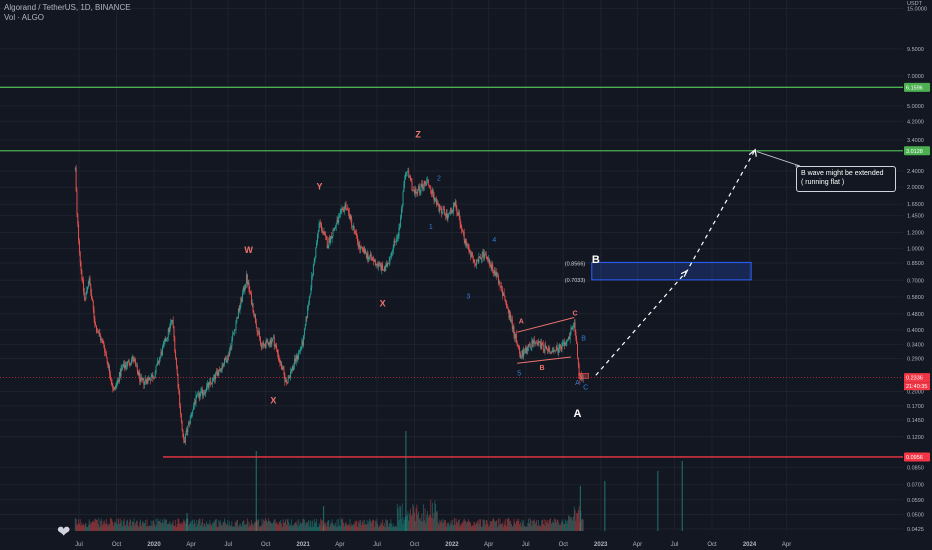 The width and height of the screenshot is (932, 550). I want to click on volume-spike, so click(580, 508).